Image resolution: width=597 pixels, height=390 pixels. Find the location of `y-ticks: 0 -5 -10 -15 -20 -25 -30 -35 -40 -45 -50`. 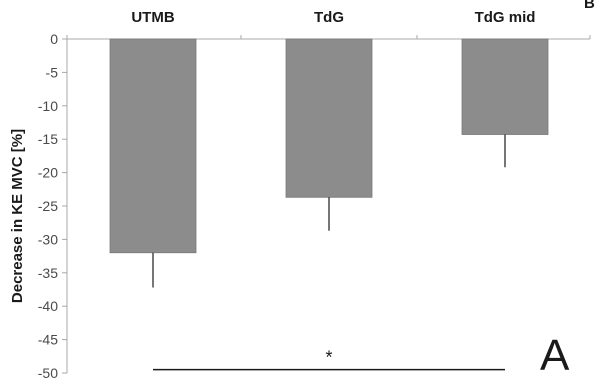

y-ticks: 0 -5 -10 -15 -20 -25 -30 -35 -40 -45 -50 is located at coordinates (52, 206).